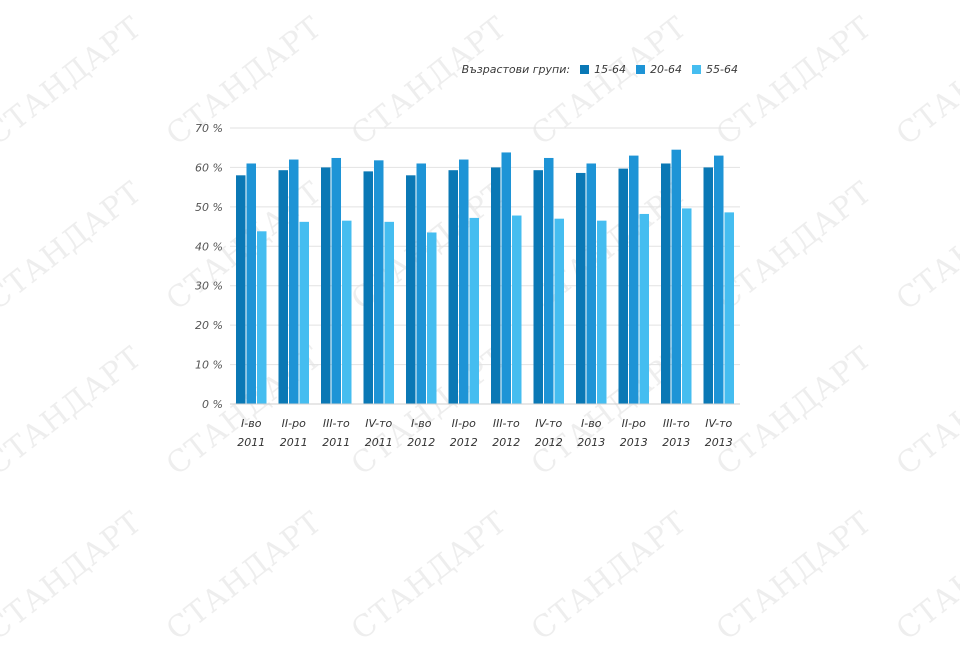 The image size is (960, 648). I want to click on y-tick-label: 50 %, so click(209, 207).